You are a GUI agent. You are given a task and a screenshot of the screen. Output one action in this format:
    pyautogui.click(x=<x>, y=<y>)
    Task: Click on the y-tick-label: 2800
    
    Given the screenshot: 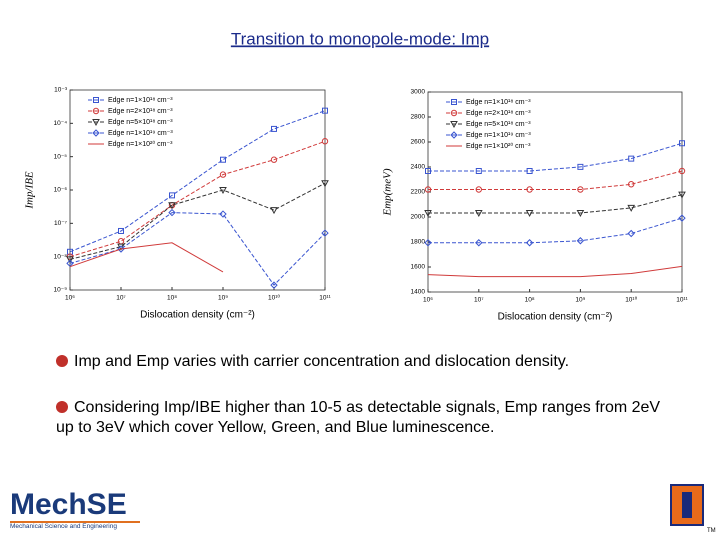 What is the action you would take?
    pyautogui.click(x=418, y=117)
    